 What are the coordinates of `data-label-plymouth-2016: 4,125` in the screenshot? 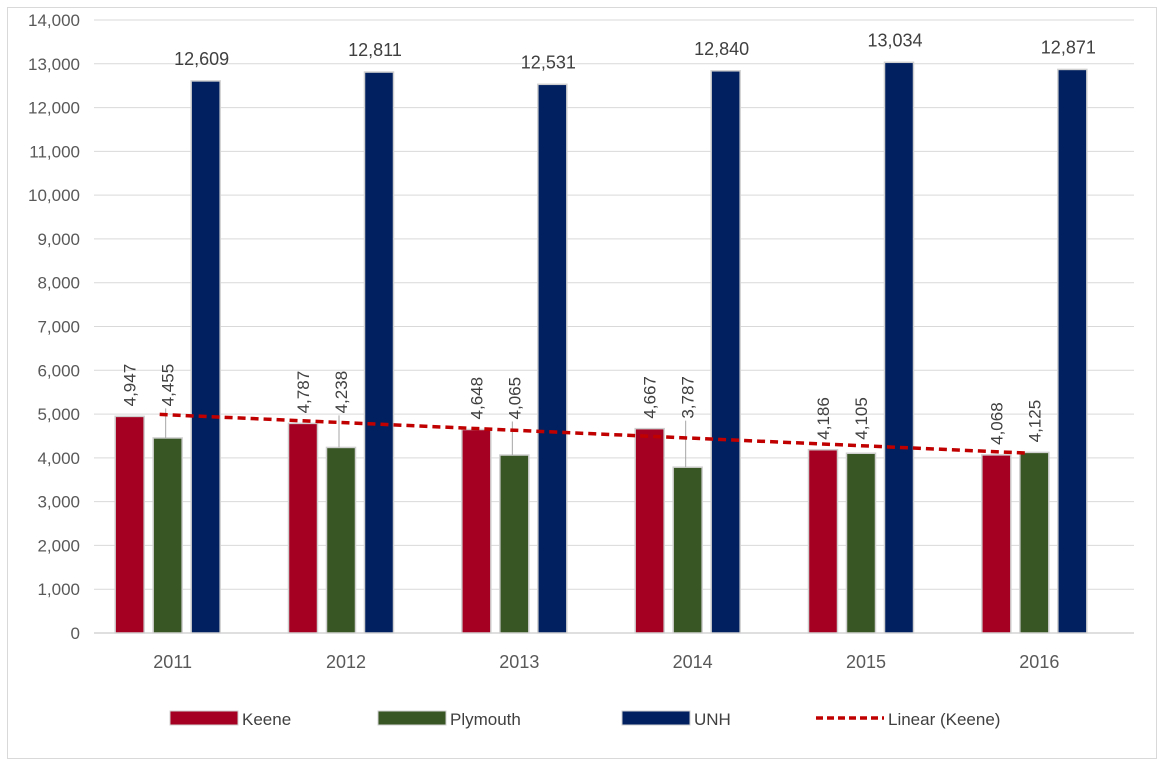 It's located at (1034, 421).